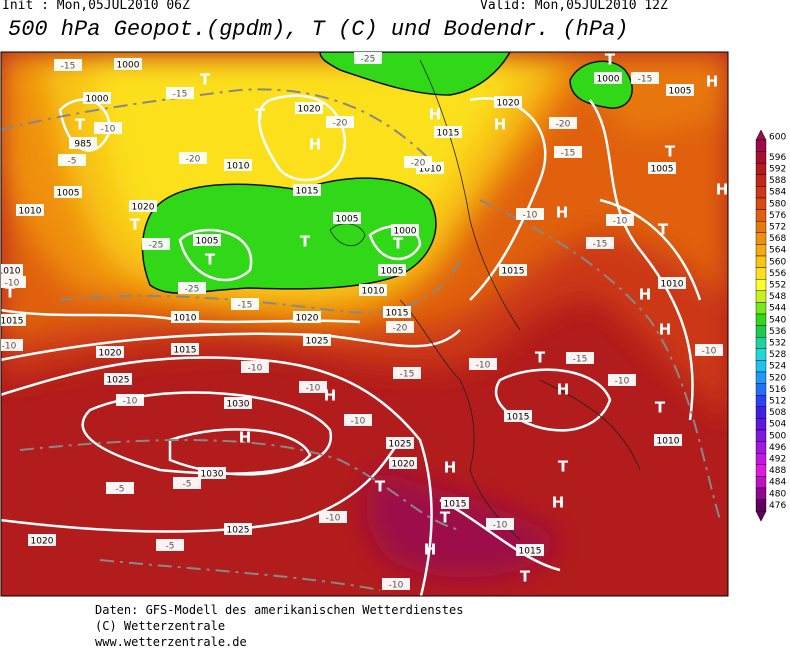  Describe the element at coordinates (777, 138) in the screenshot. I see `colorbar-label: 600` at that location.